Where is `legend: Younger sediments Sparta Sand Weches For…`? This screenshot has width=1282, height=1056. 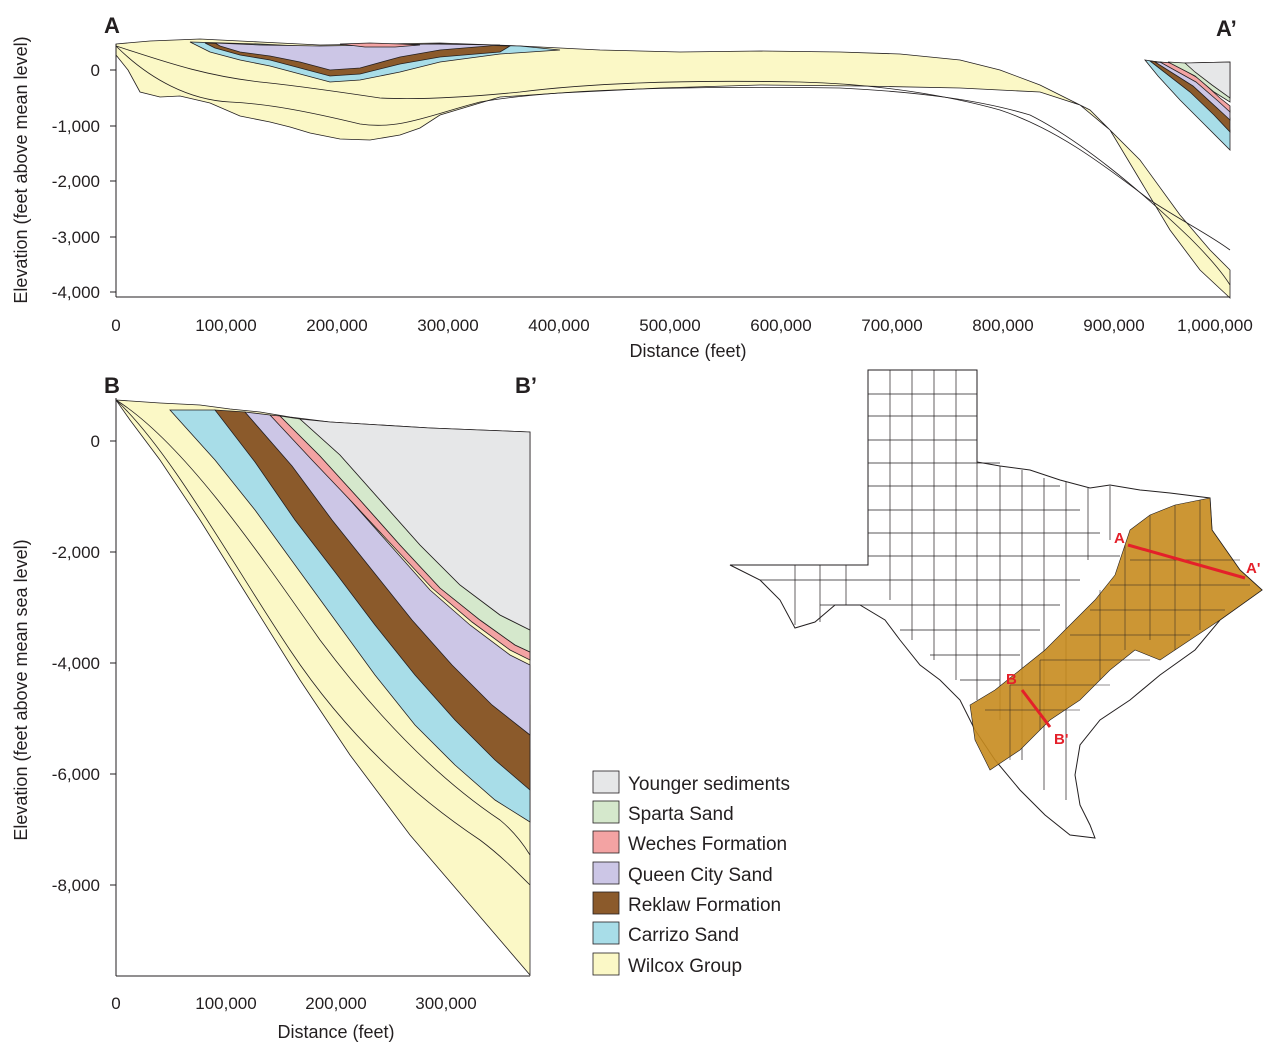 legend: Younger sediments Sparta Sand Weches For… is located at coordinates (691, 873).